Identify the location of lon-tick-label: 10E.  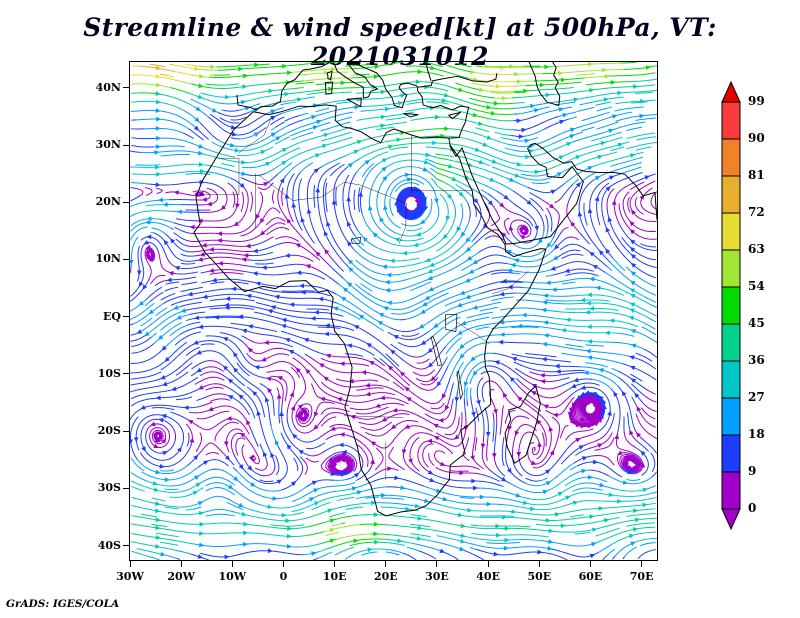
(334, 576).